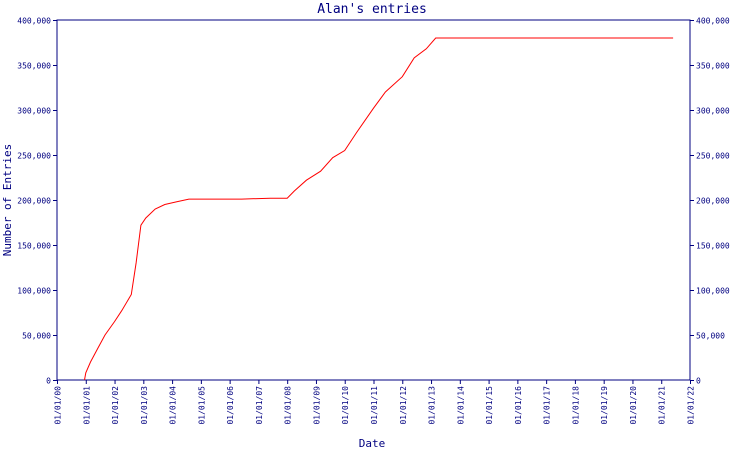 The width and height of the screenshot is (750, 450). What do you see at coordinates (432, 405) in the screenshot?
I see `x-tick-label: 01/01/13` at bounding box center [432, 405].